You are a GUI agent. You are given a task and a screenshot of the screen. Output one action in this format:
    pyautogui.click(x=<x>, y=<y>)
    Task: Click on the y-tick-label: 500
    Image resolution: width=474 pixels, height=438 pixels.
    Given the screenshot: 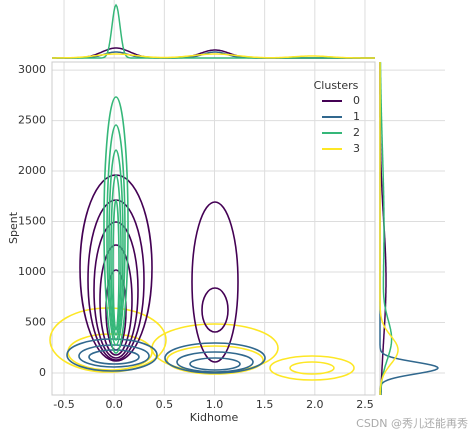 What is the action you would take?
    pyautogui.click(x=35, y=322)
    